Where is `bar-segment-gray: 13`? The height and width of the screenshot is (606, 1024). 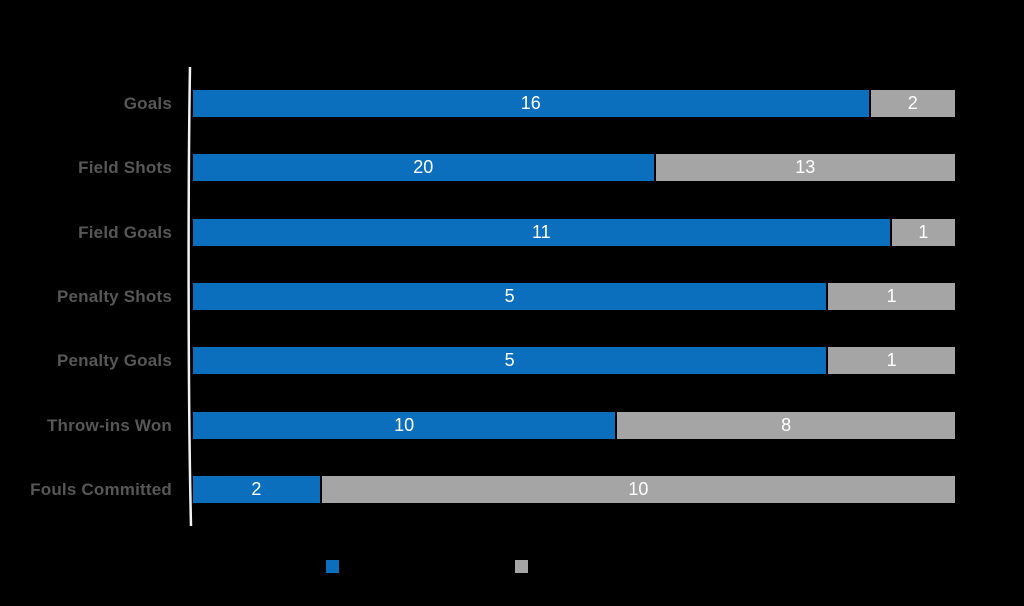 bar-segment-gray: 13 is located at coordinates (805, 167).